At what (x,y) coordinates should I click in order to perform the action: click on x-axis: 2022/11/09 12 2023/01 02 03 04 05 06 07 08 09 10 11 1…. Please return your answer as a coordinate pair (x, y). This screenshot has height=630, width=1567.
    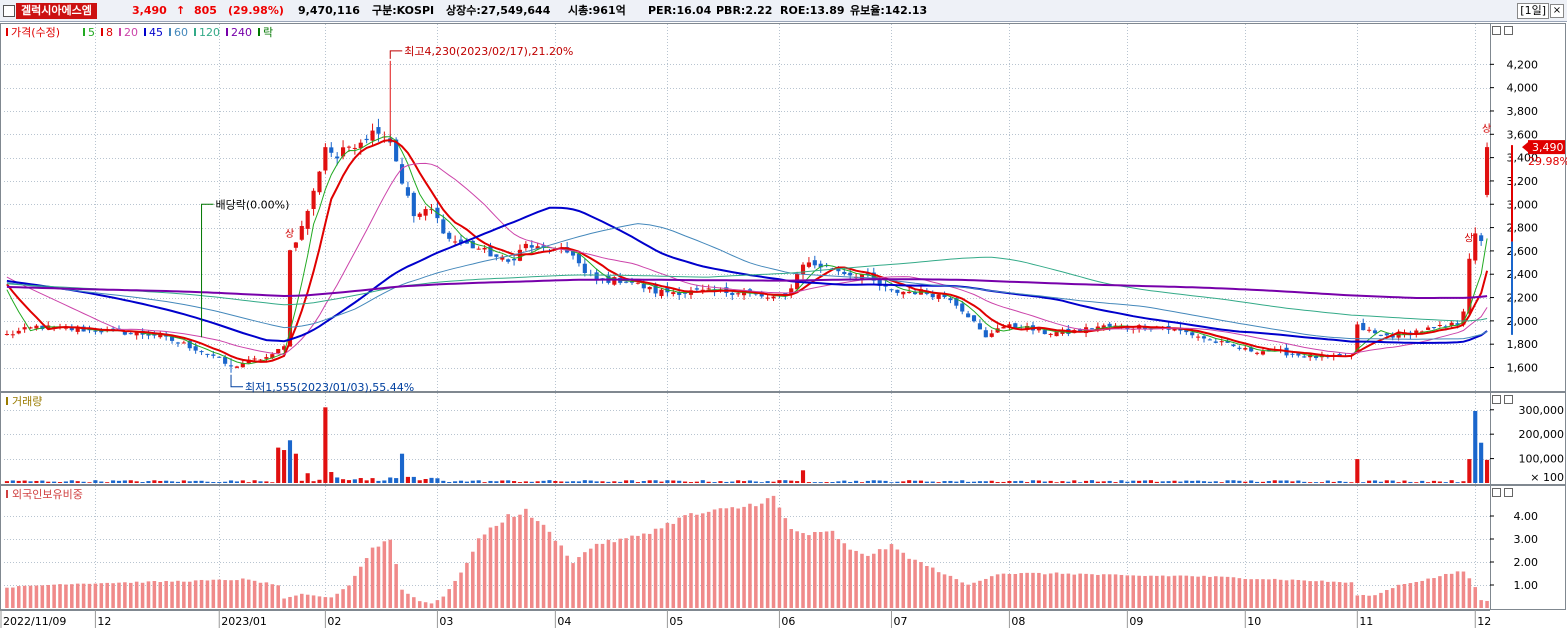
    Looking at the image, I should click on (745, 619).